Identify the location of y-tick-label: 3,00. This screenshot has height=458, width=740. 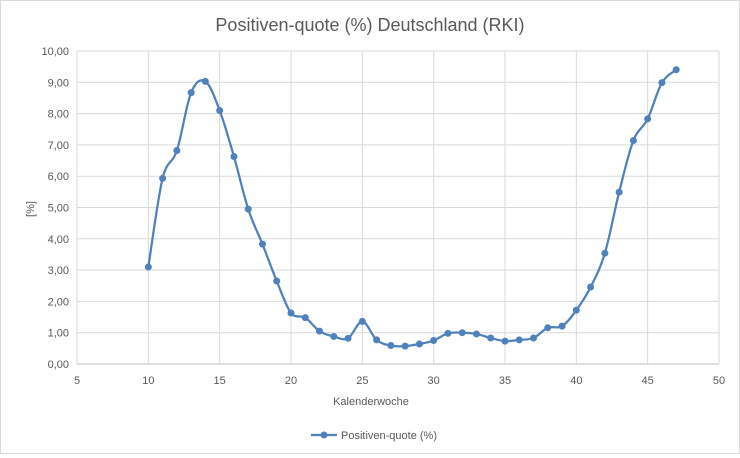
(58, 271).